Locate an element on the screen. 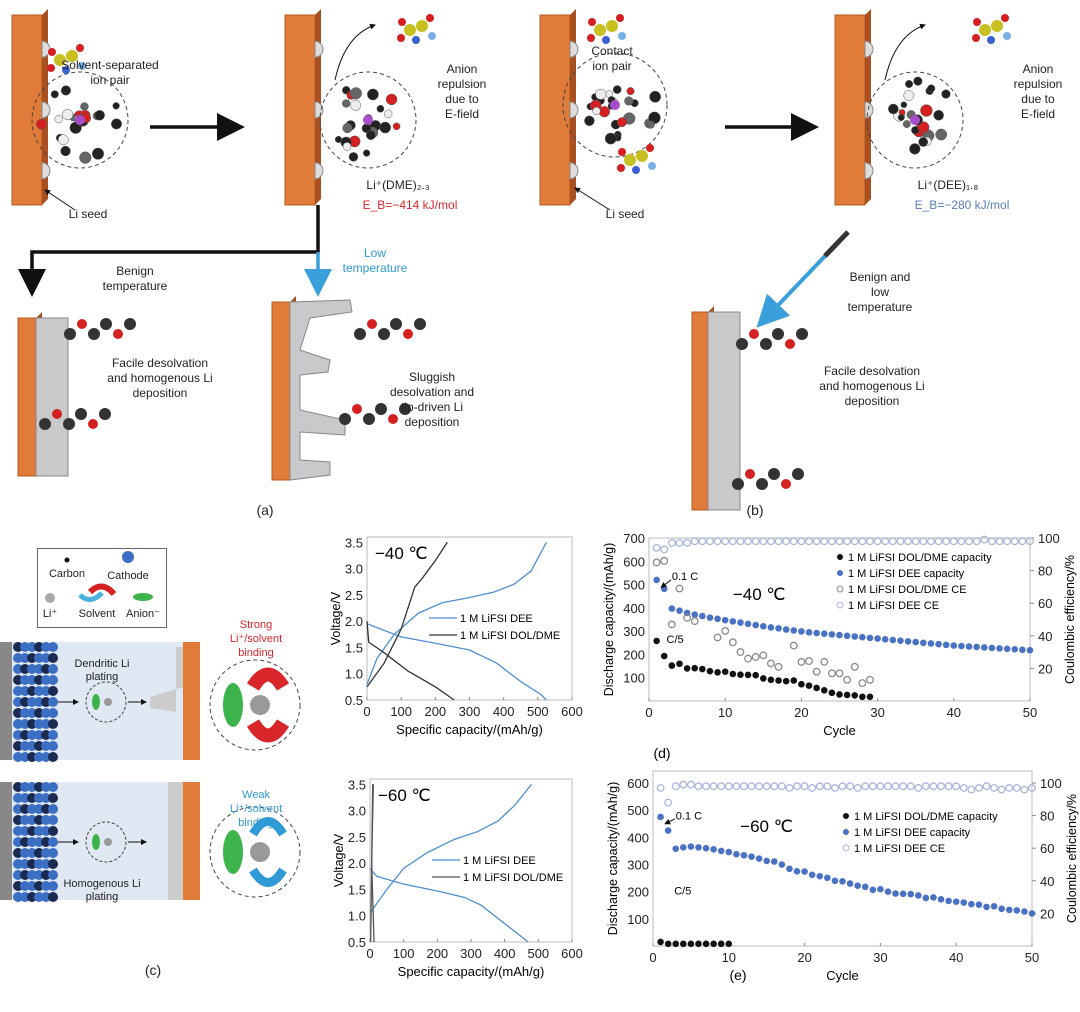 The image size is (1080, 1012). sulfur-atom is located at coordinates (985, 30).